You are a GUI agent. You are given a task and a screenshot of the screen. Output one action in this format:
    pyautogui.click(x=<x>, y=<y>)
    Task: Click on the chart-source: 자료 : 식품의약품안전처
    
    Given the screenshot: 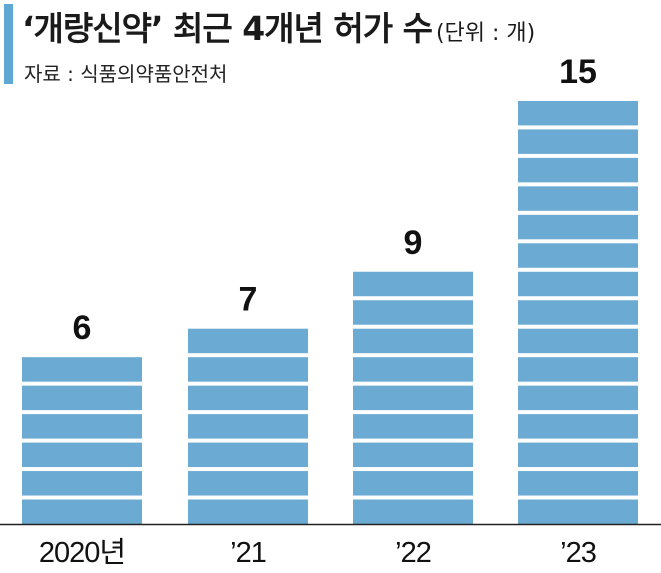 What is the action you would take?
    pyautogui.click(x=126, y=74)
    